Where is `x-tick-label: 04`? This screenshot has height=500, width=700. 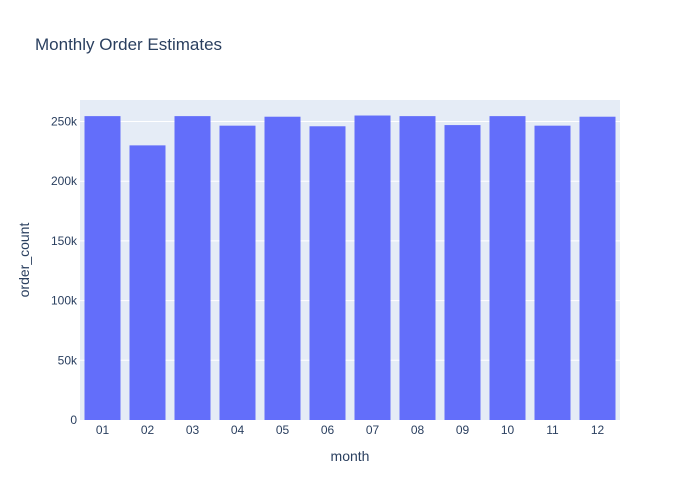
x-tick-label: 04 is located at coordinates (238, 430).